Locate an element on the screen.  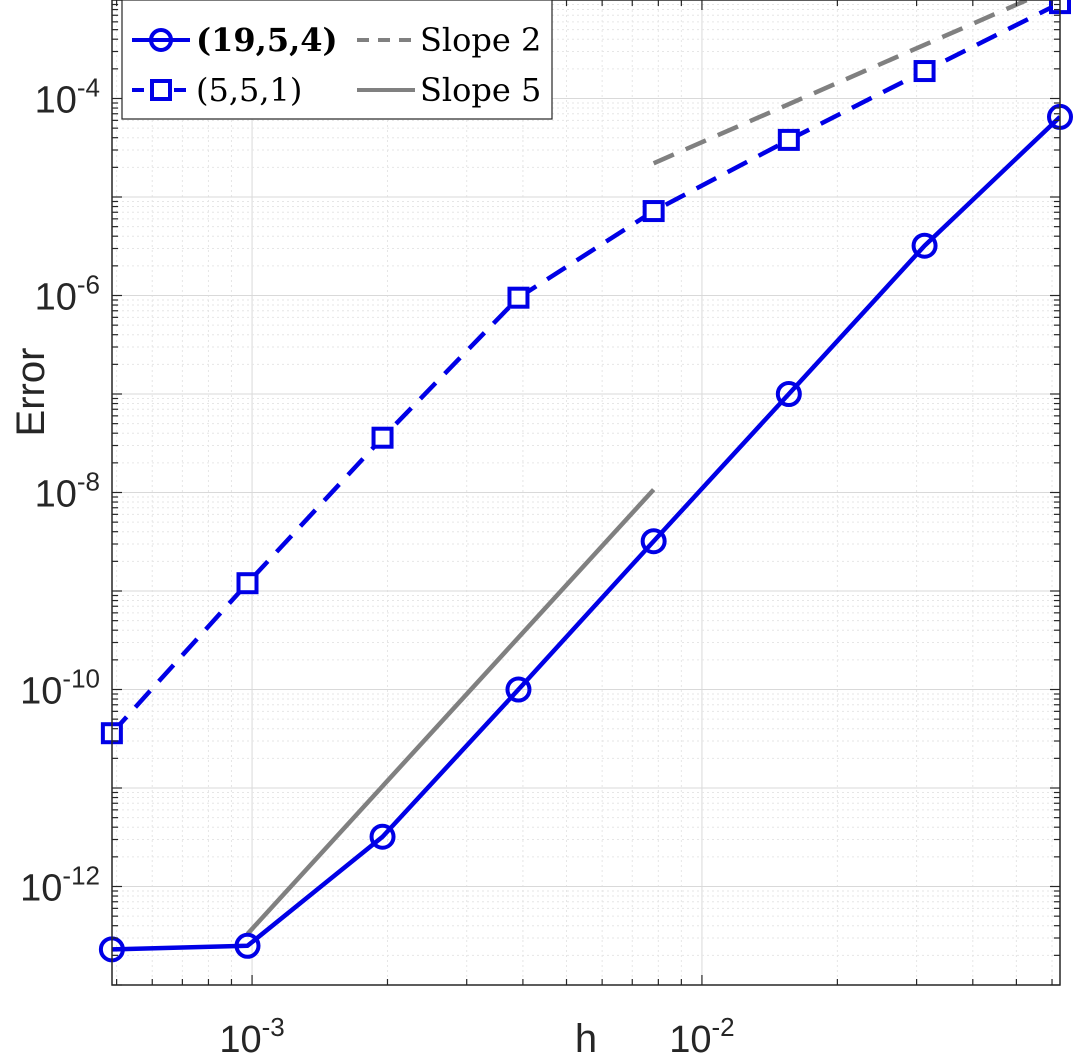
legend-circle-marker-icon is located at coordinates (161, 40).